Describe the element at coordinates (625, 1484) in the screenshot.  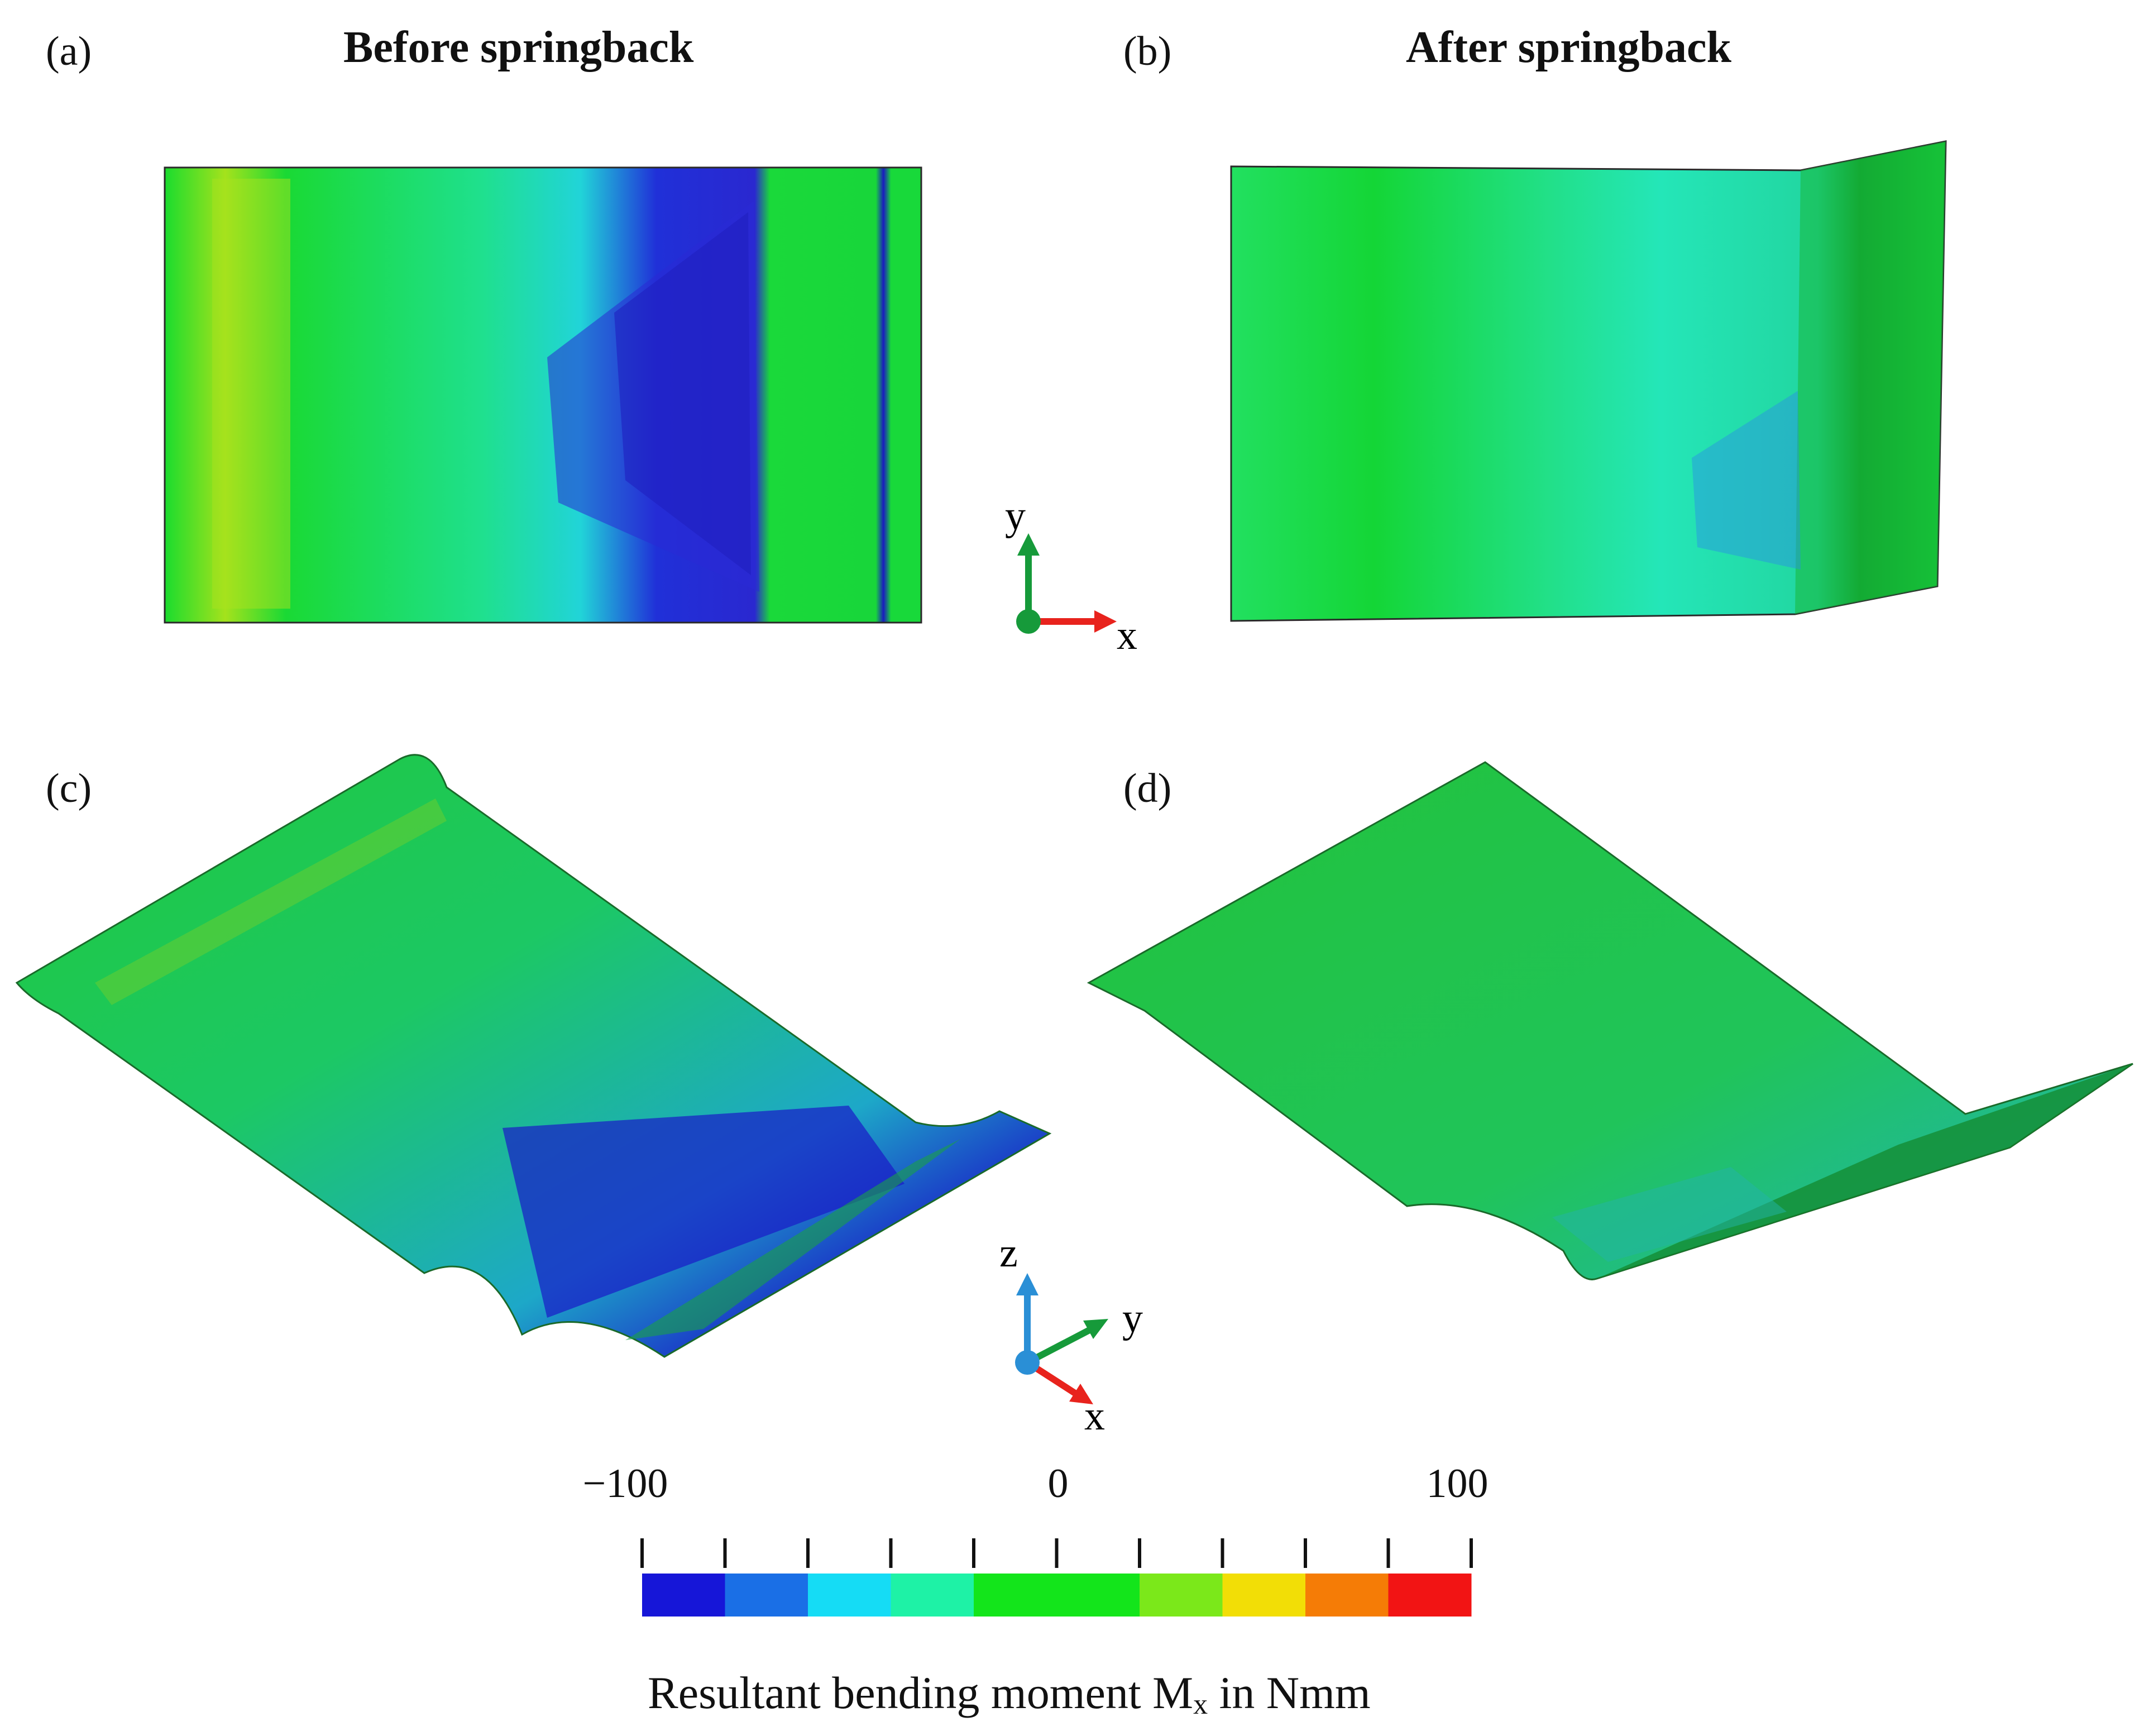
I see `colorbar-min-label: −100` at that location.